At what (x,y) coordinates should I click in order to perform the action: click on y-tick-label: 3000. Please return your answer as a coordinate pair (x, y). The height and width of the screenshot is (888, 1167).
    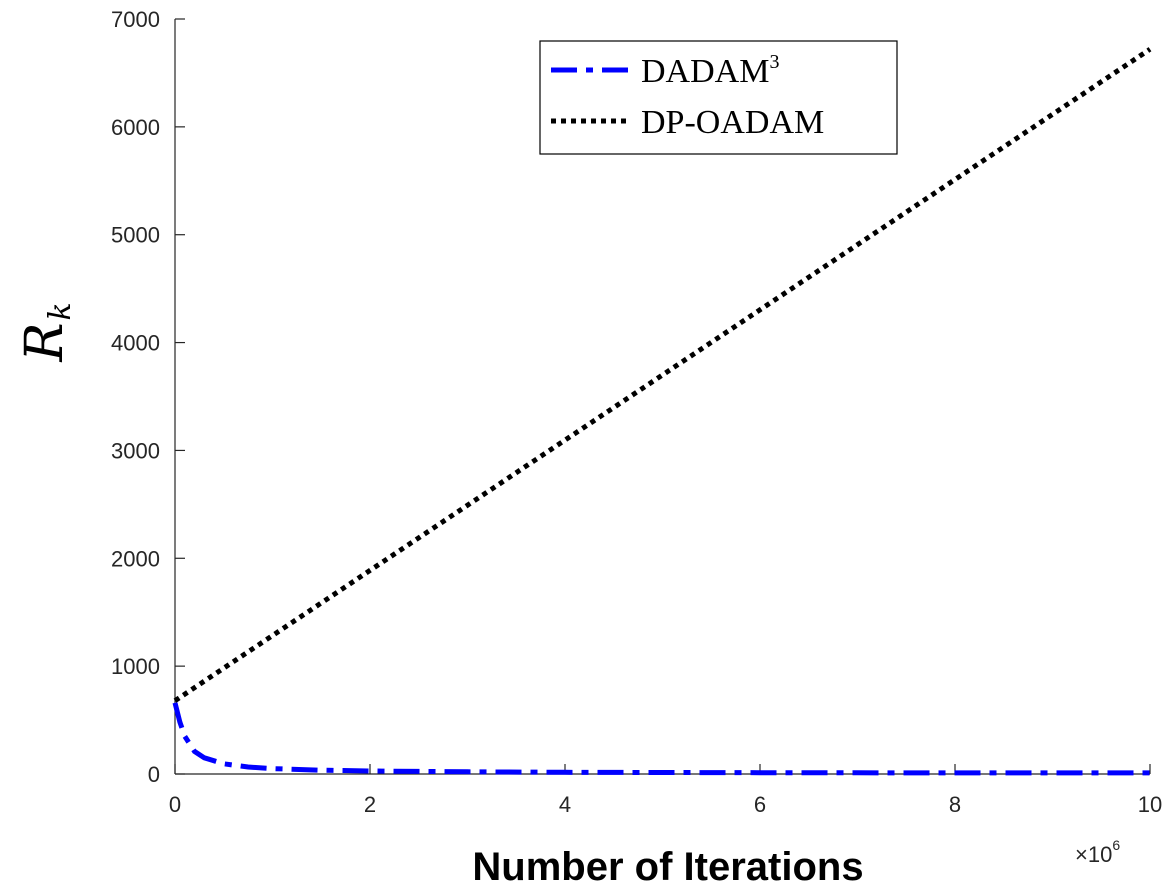
    Looking at the image, I should click on (135, 450).